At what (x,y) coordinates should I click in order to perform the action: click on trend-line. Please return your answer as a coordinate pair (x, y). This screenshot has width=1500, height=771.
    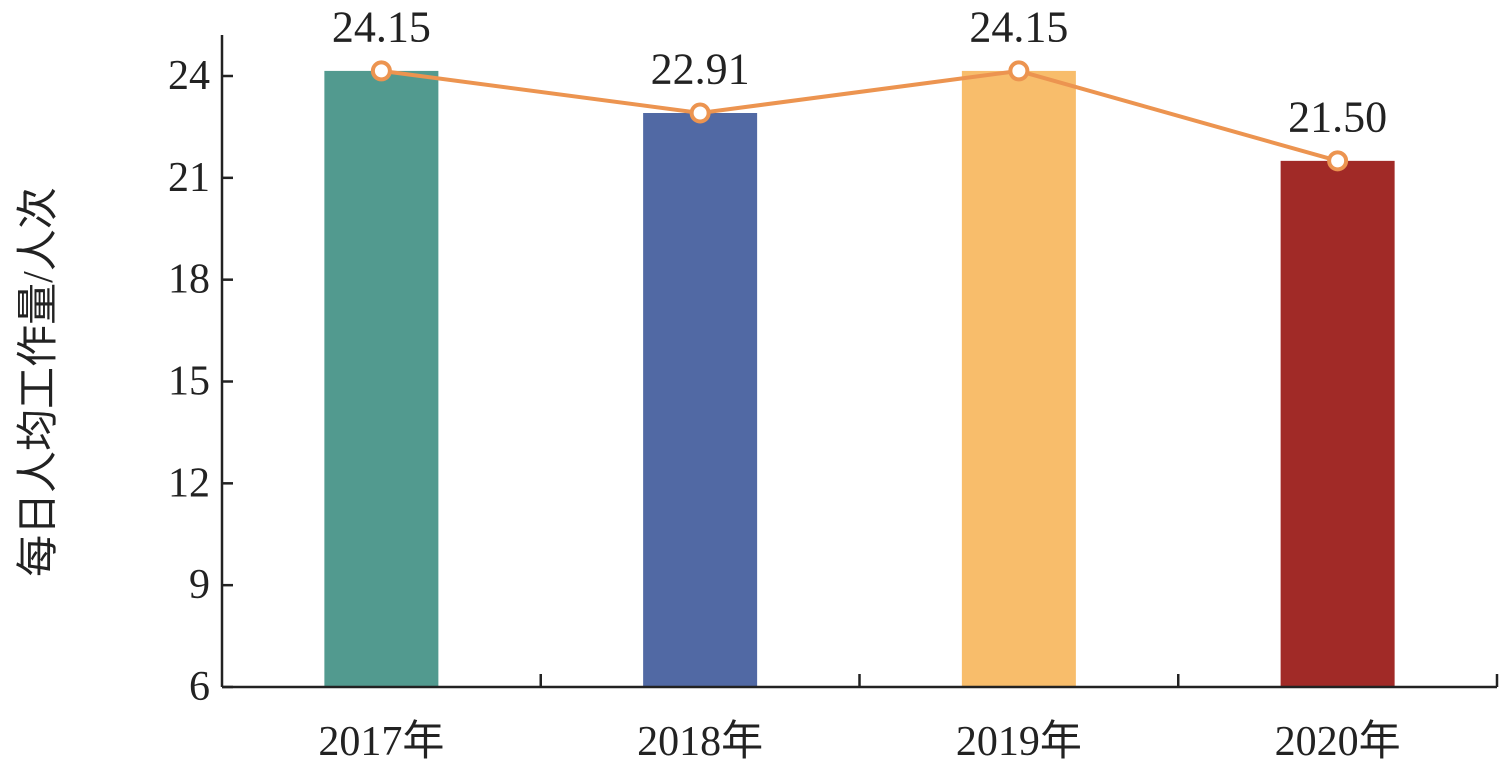
    Looking at the image, I should click on (860, 115).